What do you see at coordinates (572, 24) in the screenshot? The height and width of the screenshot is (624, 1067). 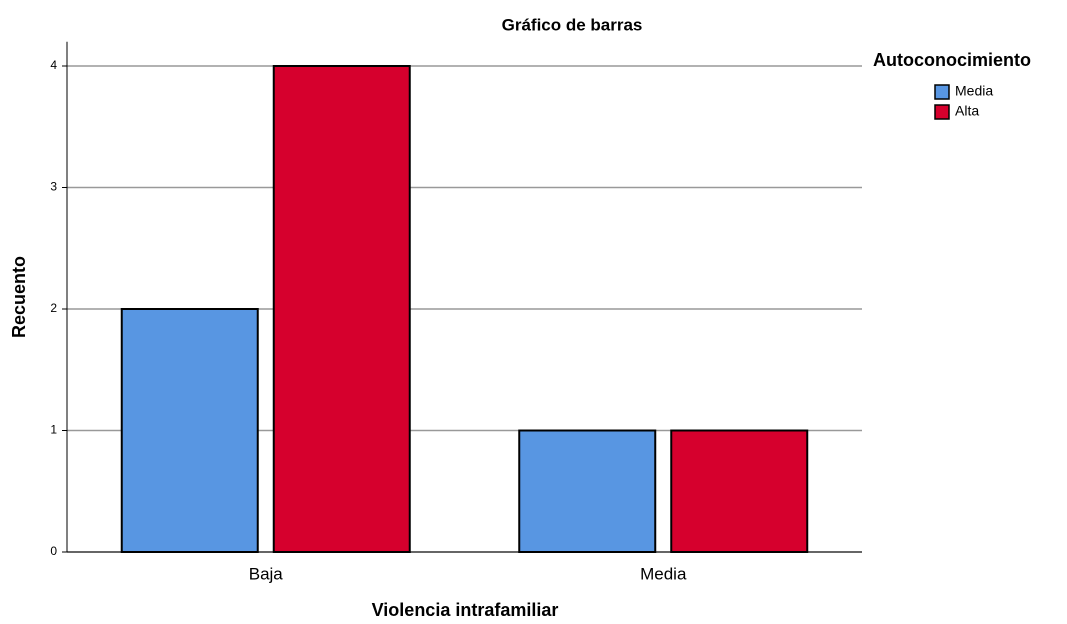 I see `chart-title: Gráfico de barras` at bounding box center [572, 24].